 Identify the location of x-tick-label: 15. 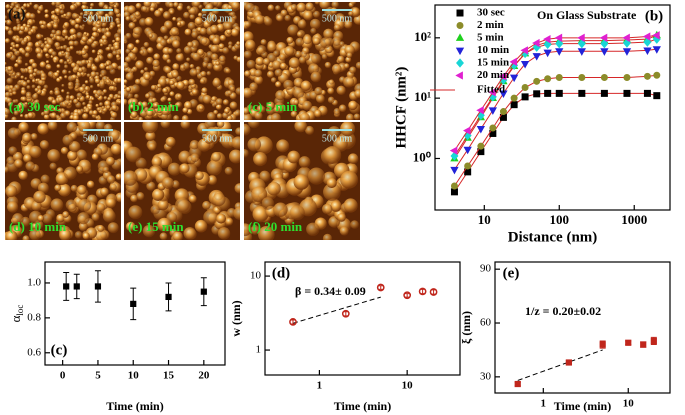
(169, 376).